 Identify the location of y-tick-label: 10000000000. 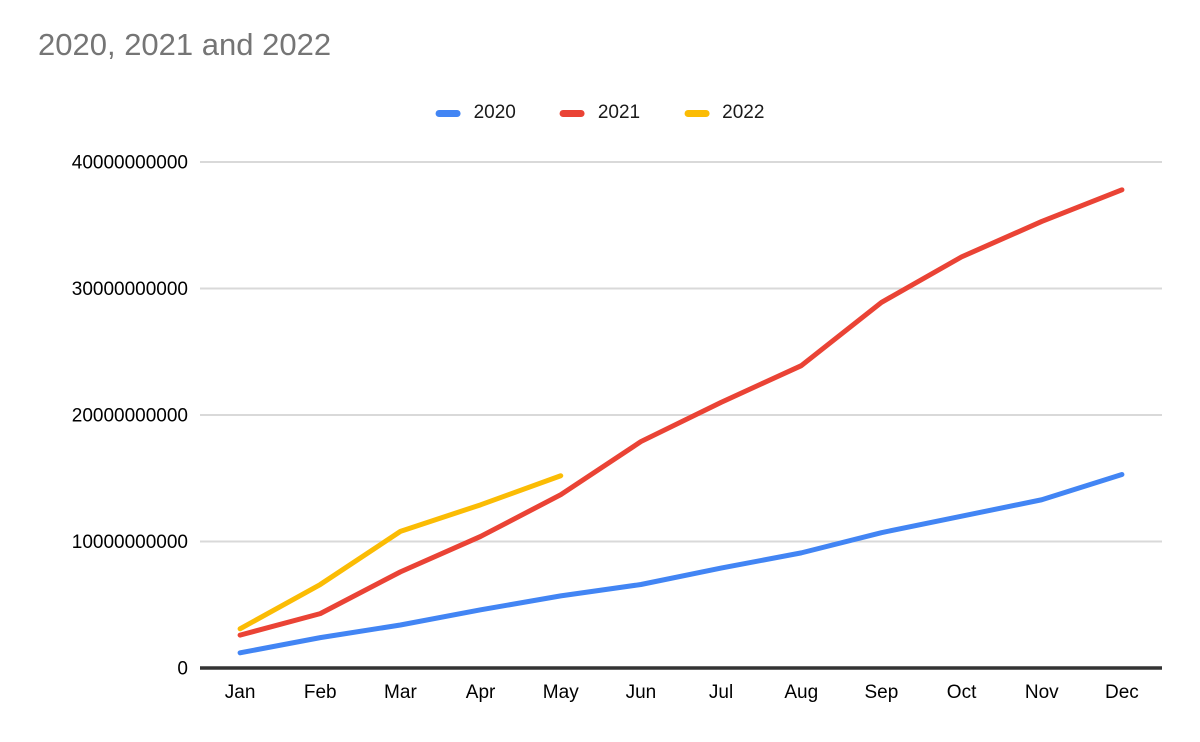
(130, 542).